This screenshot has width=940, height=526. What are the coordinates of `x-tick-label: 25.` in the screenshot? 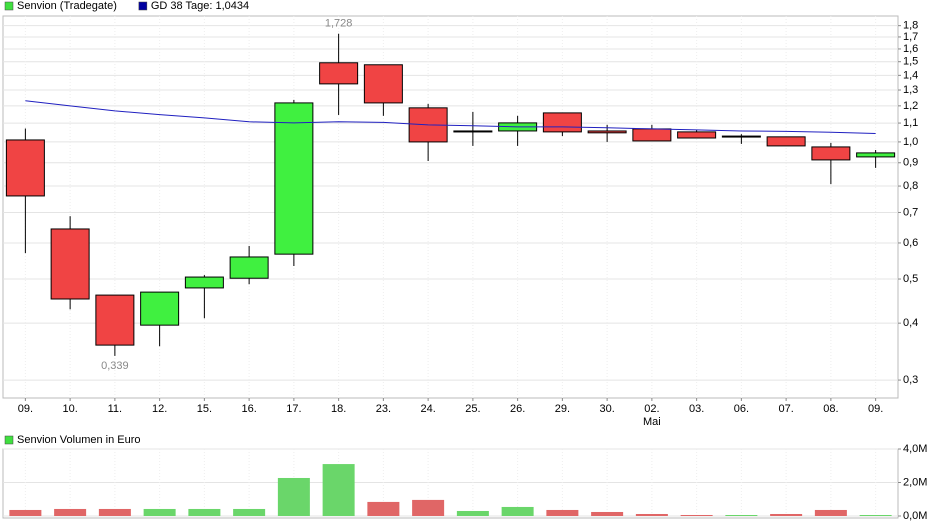 It's located at (472, 409).